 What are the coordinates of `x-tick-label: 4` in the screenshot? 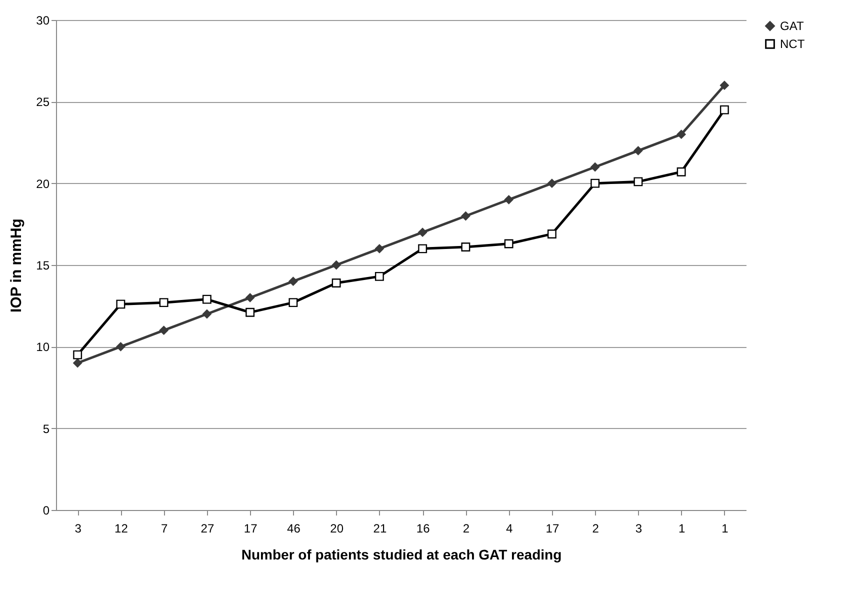 It's located at (509, 529).